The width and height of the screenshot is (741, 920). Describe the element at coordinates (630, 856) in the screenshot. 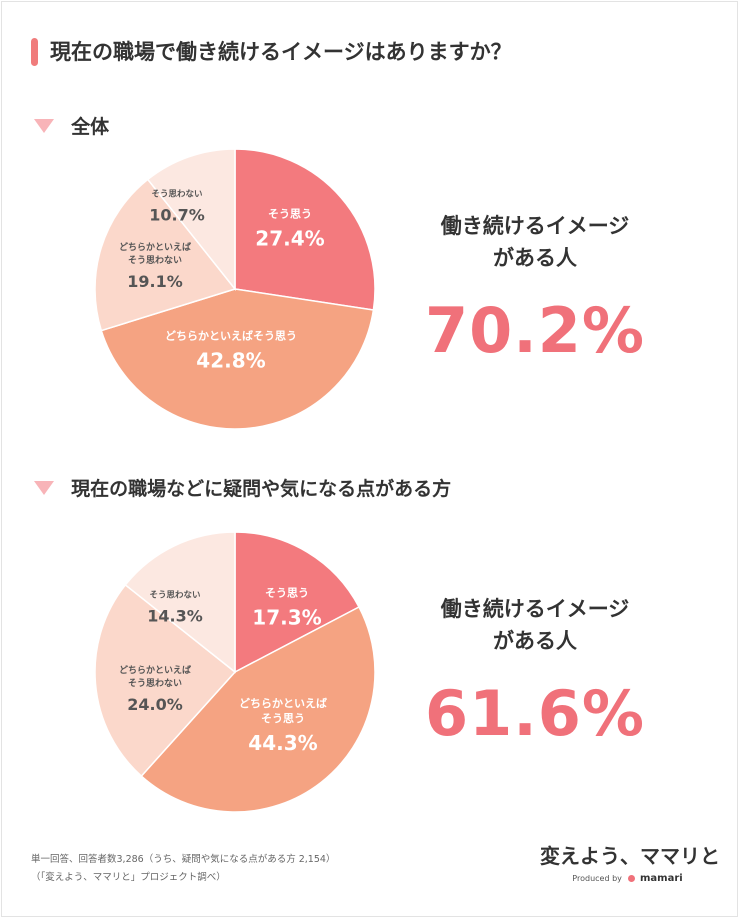

I see `brand-title: 変えよう、ママリと` at that location.